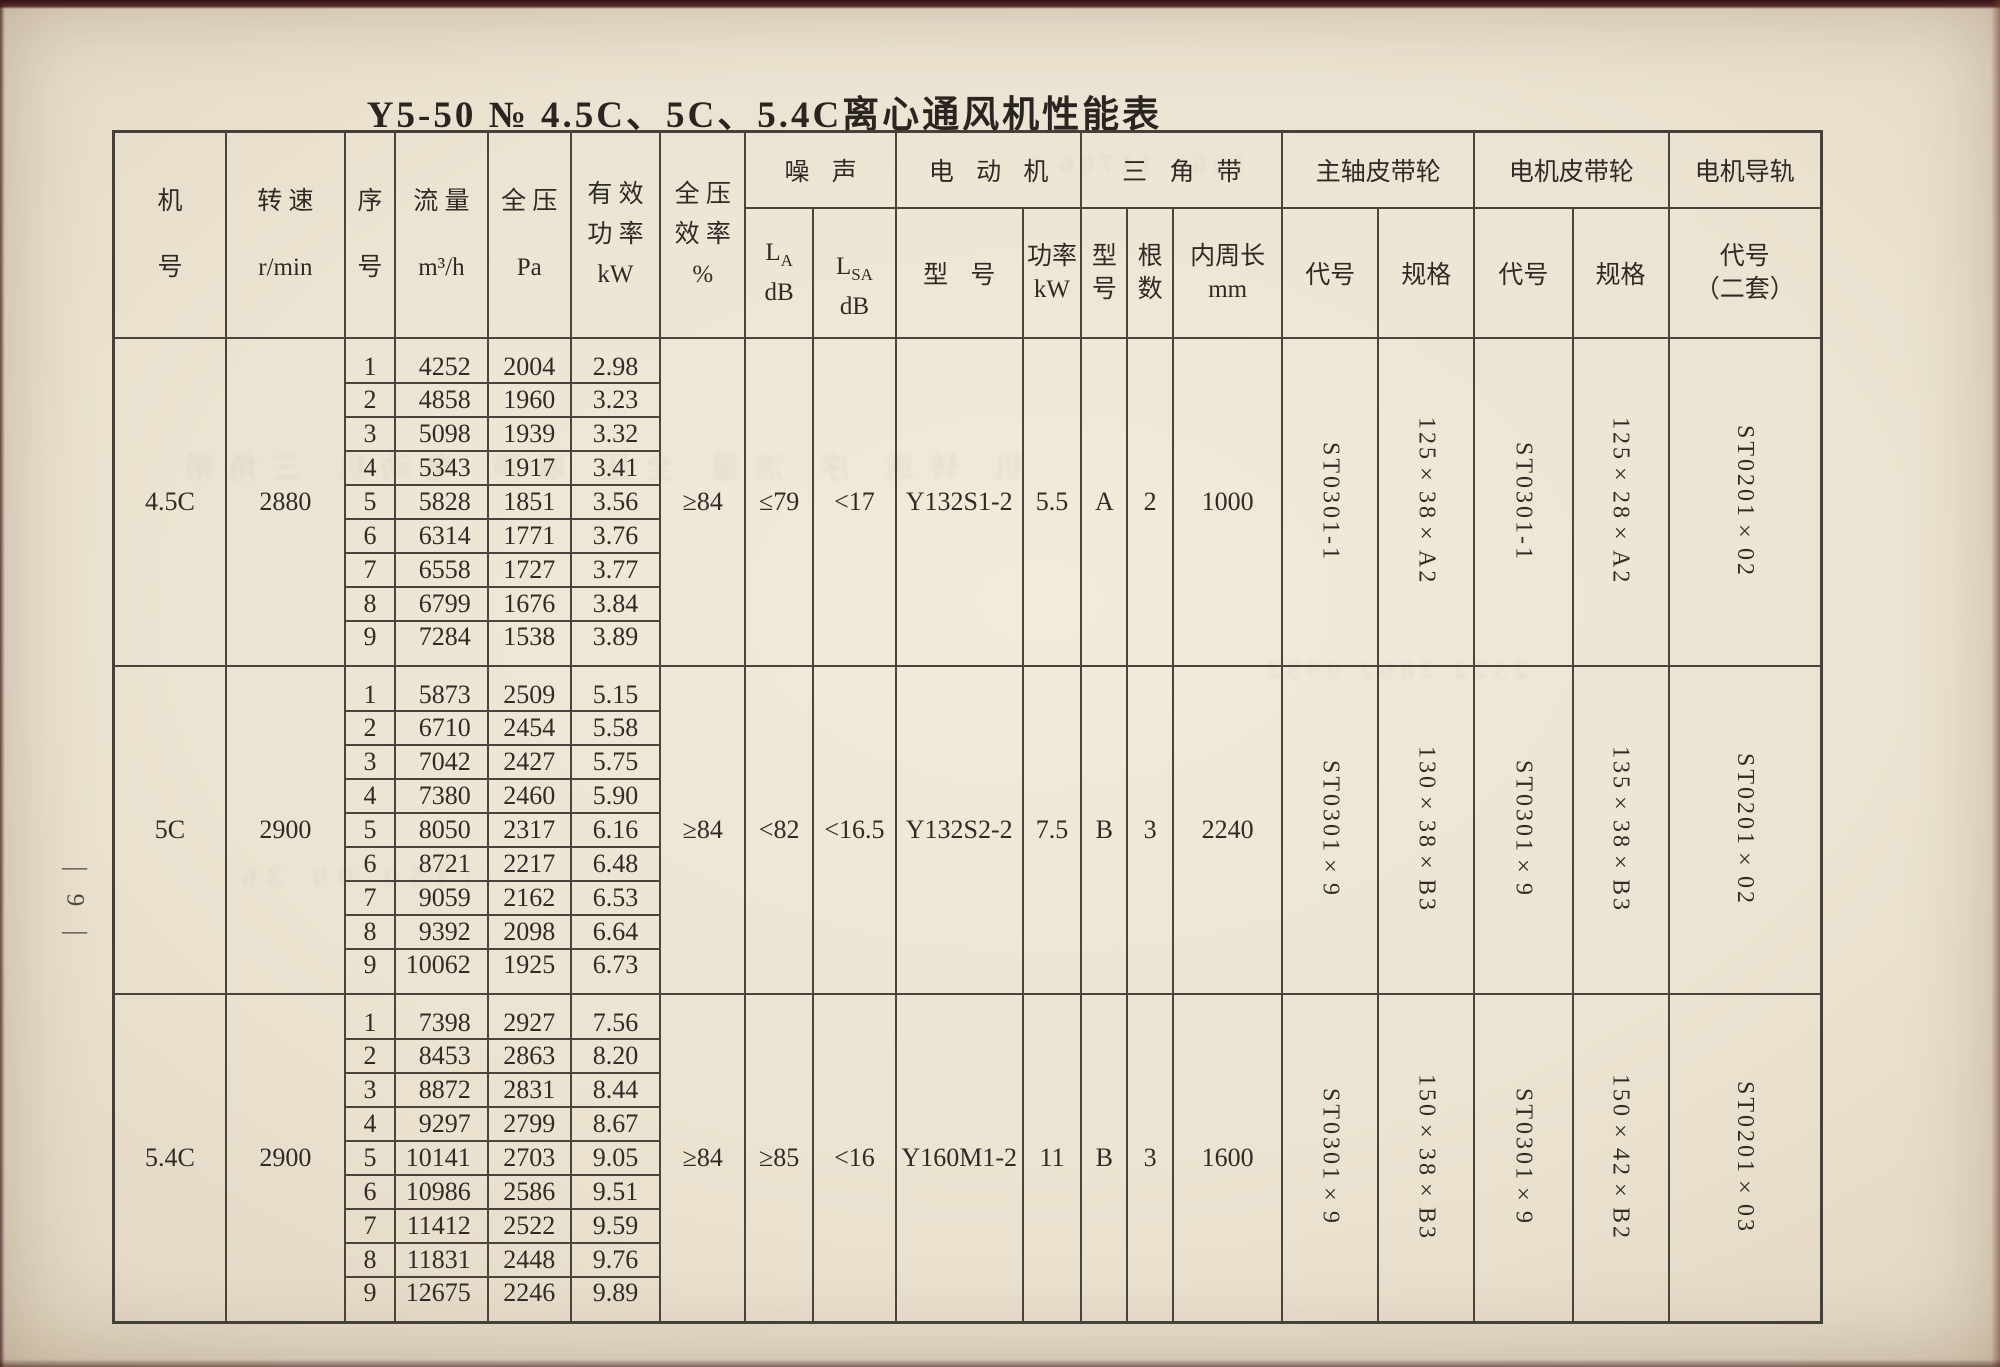 This screenshot has width=2000, height=1367. What do you see at coordinates (529, 1225) in the screenshot?
I see `cell-pressure: 2522` at bounding box center [529, 1225].